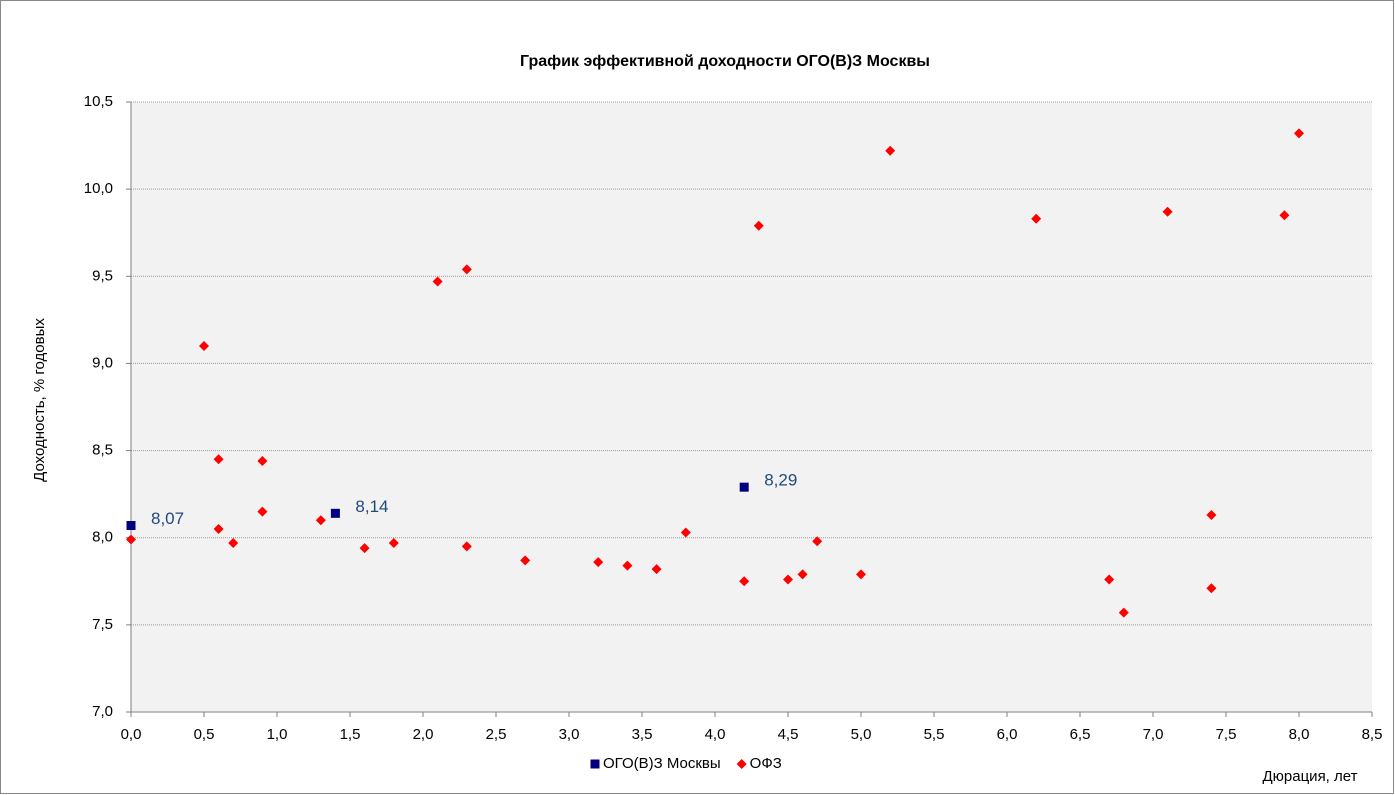  I want to click on y-tick-label: 10,0, so click(98, 188).